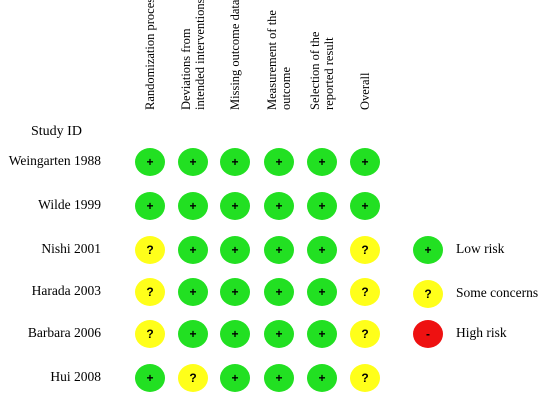 This screenshot has height=405, width=550. I want to click on column-header-line: Missing outcome data, so click(235, 55).